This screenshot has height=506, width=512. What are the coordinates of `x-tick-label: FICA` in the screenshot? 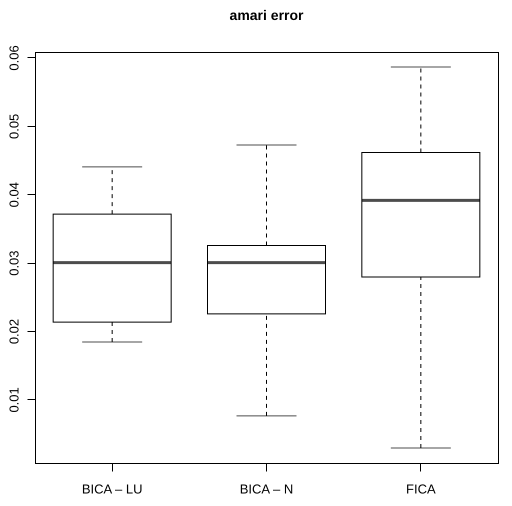 It's located at (421, 489).